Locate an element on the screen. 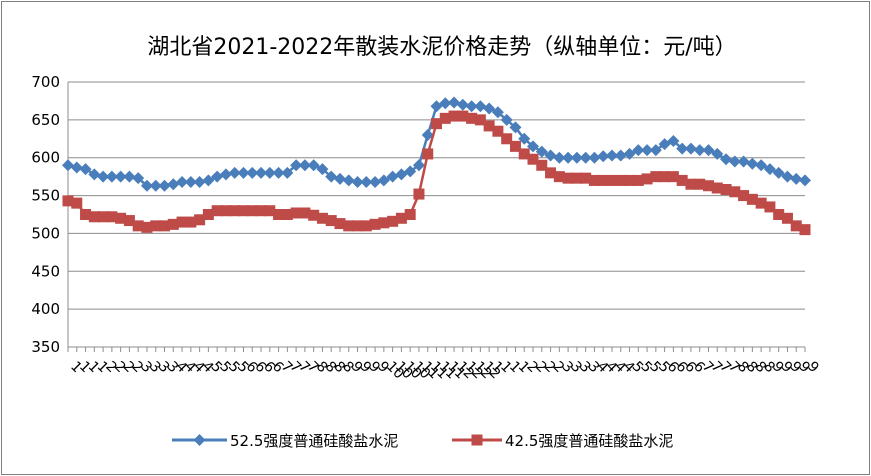 This screenshot has width=871, height=476. y-tick-label: 350 is located at coordinates (45, 347).